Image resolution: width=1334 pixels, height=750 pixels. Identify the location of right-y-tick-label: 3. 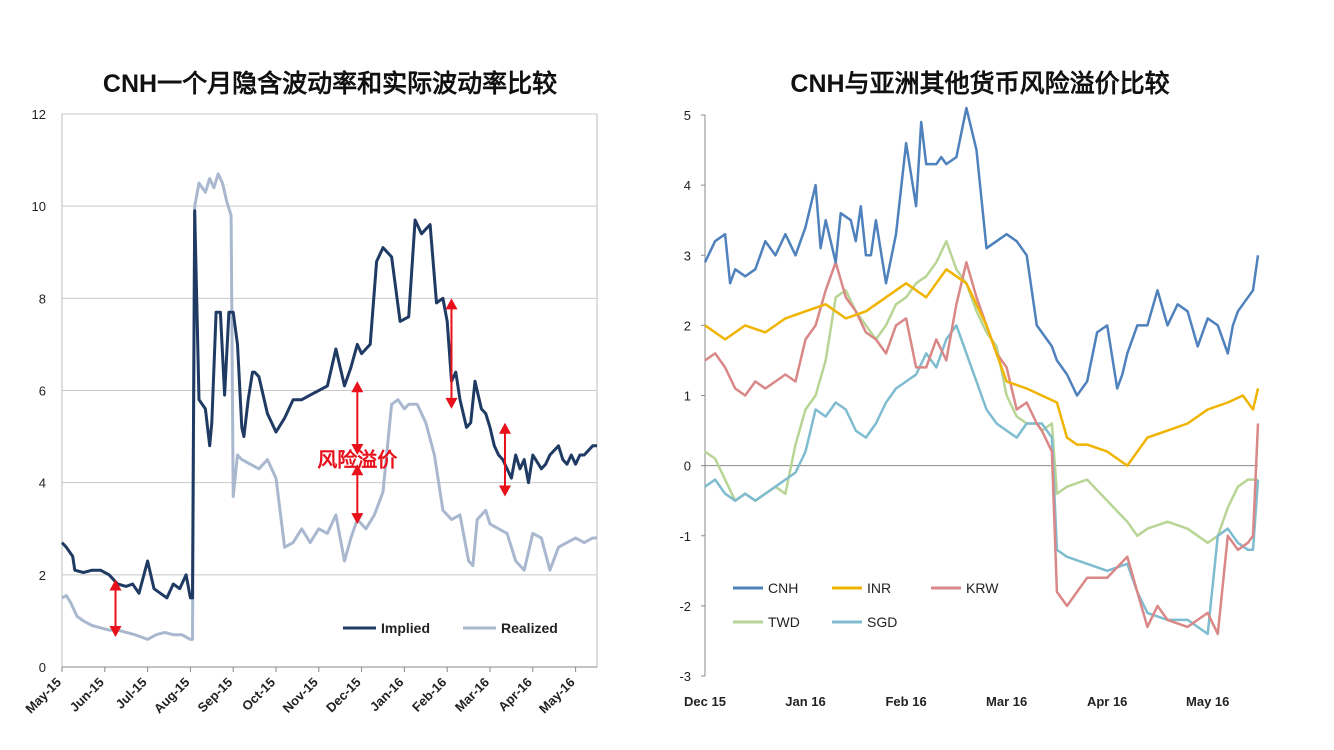
(687, 255).